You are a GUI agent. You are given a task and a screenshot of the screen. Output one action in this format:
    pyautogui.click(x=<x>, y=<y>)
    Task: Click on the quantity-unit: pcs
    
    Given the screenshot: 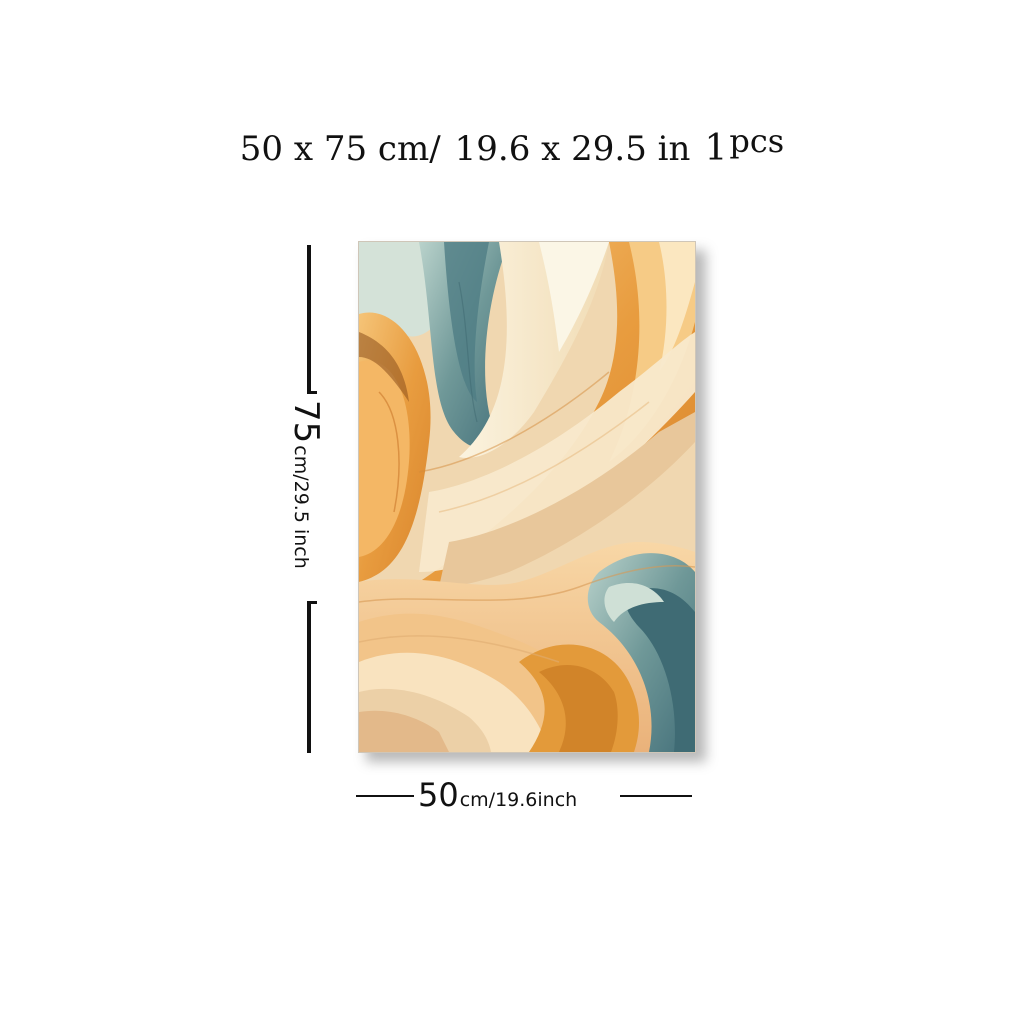 What is the action you would take?
    pyautogui.click(x=757, y=141)
    